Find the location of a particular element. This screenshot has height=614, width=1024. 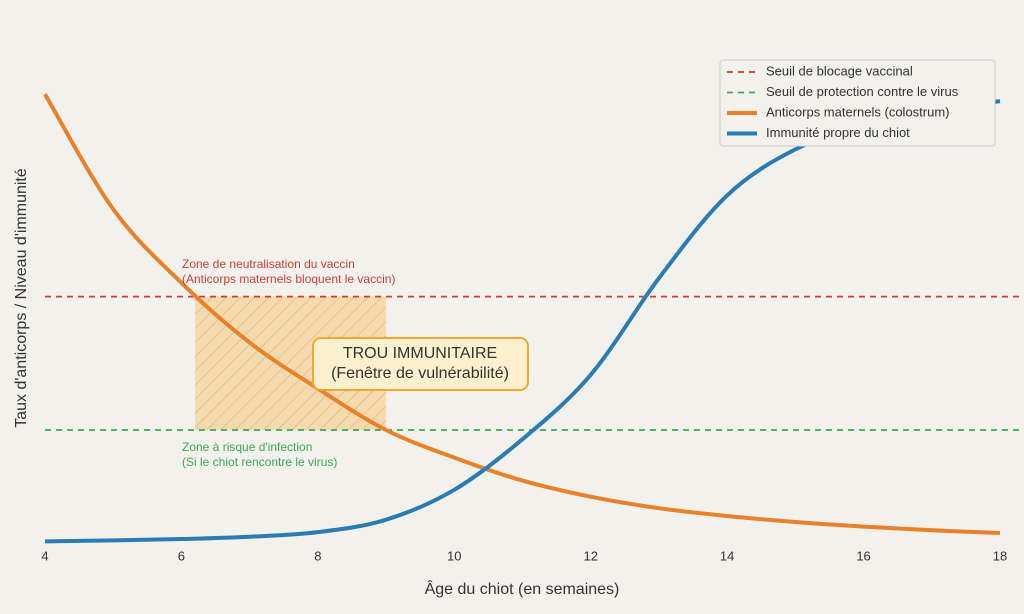

x-tick-label: 18 is located at coordinates (1000, 555).